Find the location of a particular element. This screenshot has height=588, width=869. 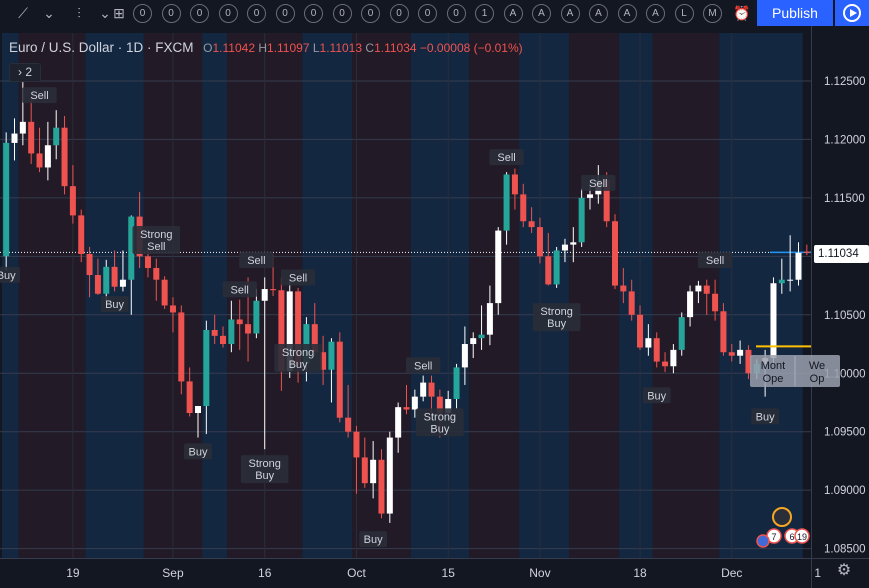

play-icon is located at coordinates (852, 13).